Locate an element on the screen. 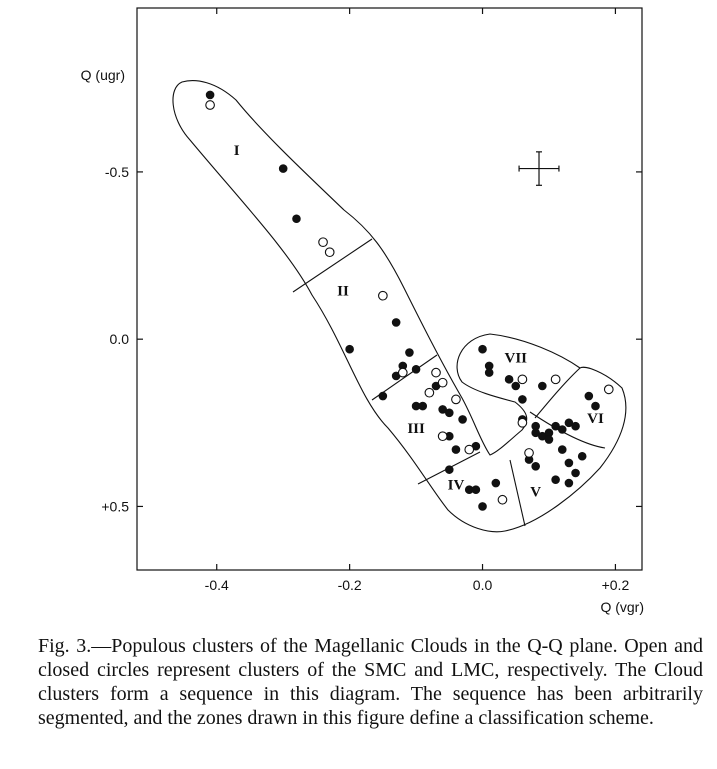  x-tick-label: -0.4 is located at coordinates (217, 585).